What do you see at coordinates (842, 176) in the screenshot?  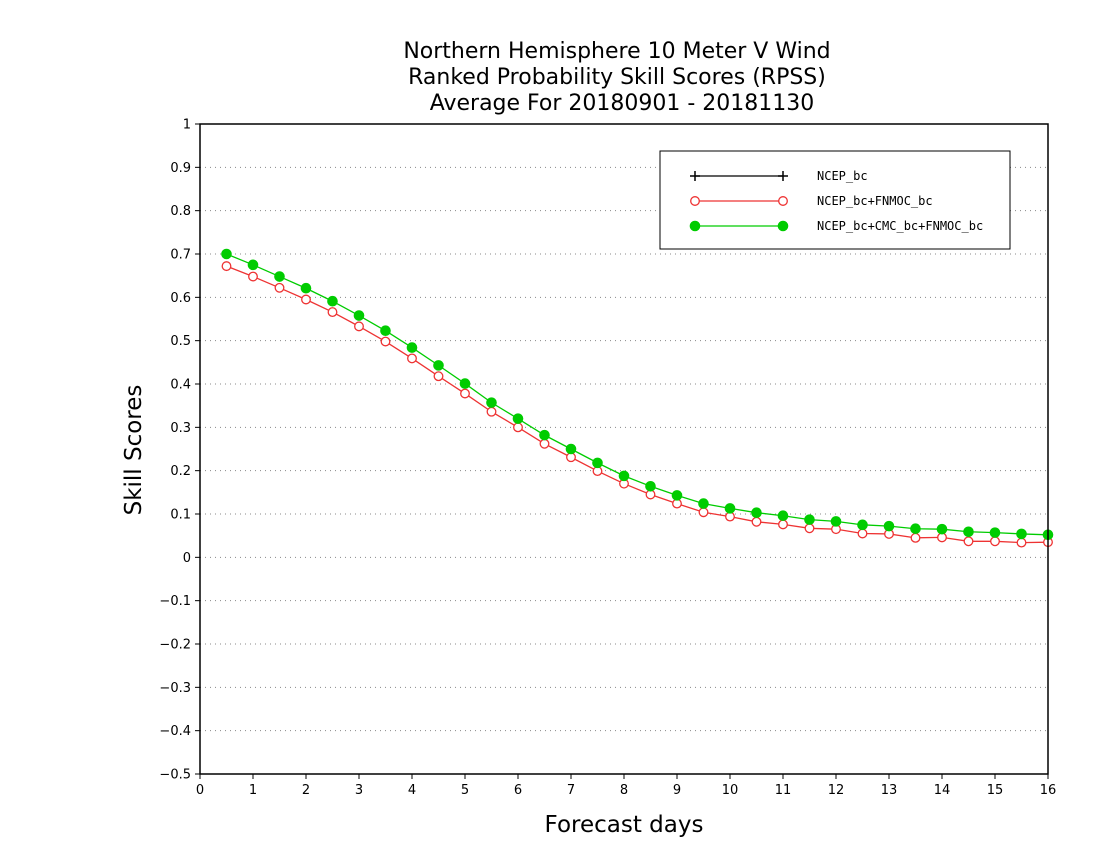 I see `legend-label: NCEP_bc` at bounding box center [842, 176].